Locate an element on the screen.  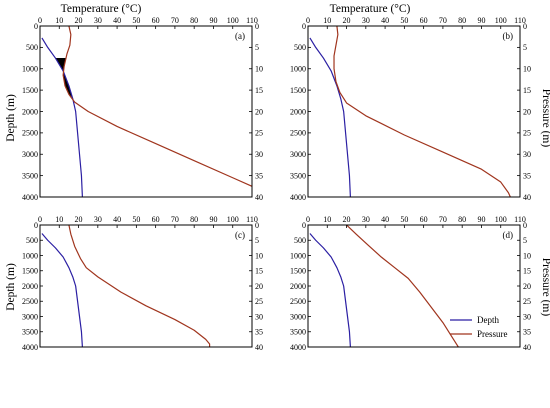
panel-c-y2tick-label: 35 is located at coordinates (259, 332).